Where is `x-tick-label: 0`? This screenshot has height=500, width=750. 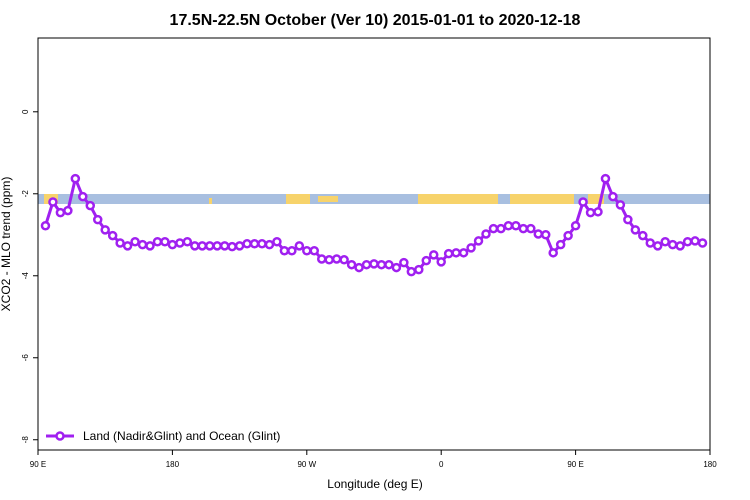
x-tick-label: 0 is located at coordinates (441, 464).